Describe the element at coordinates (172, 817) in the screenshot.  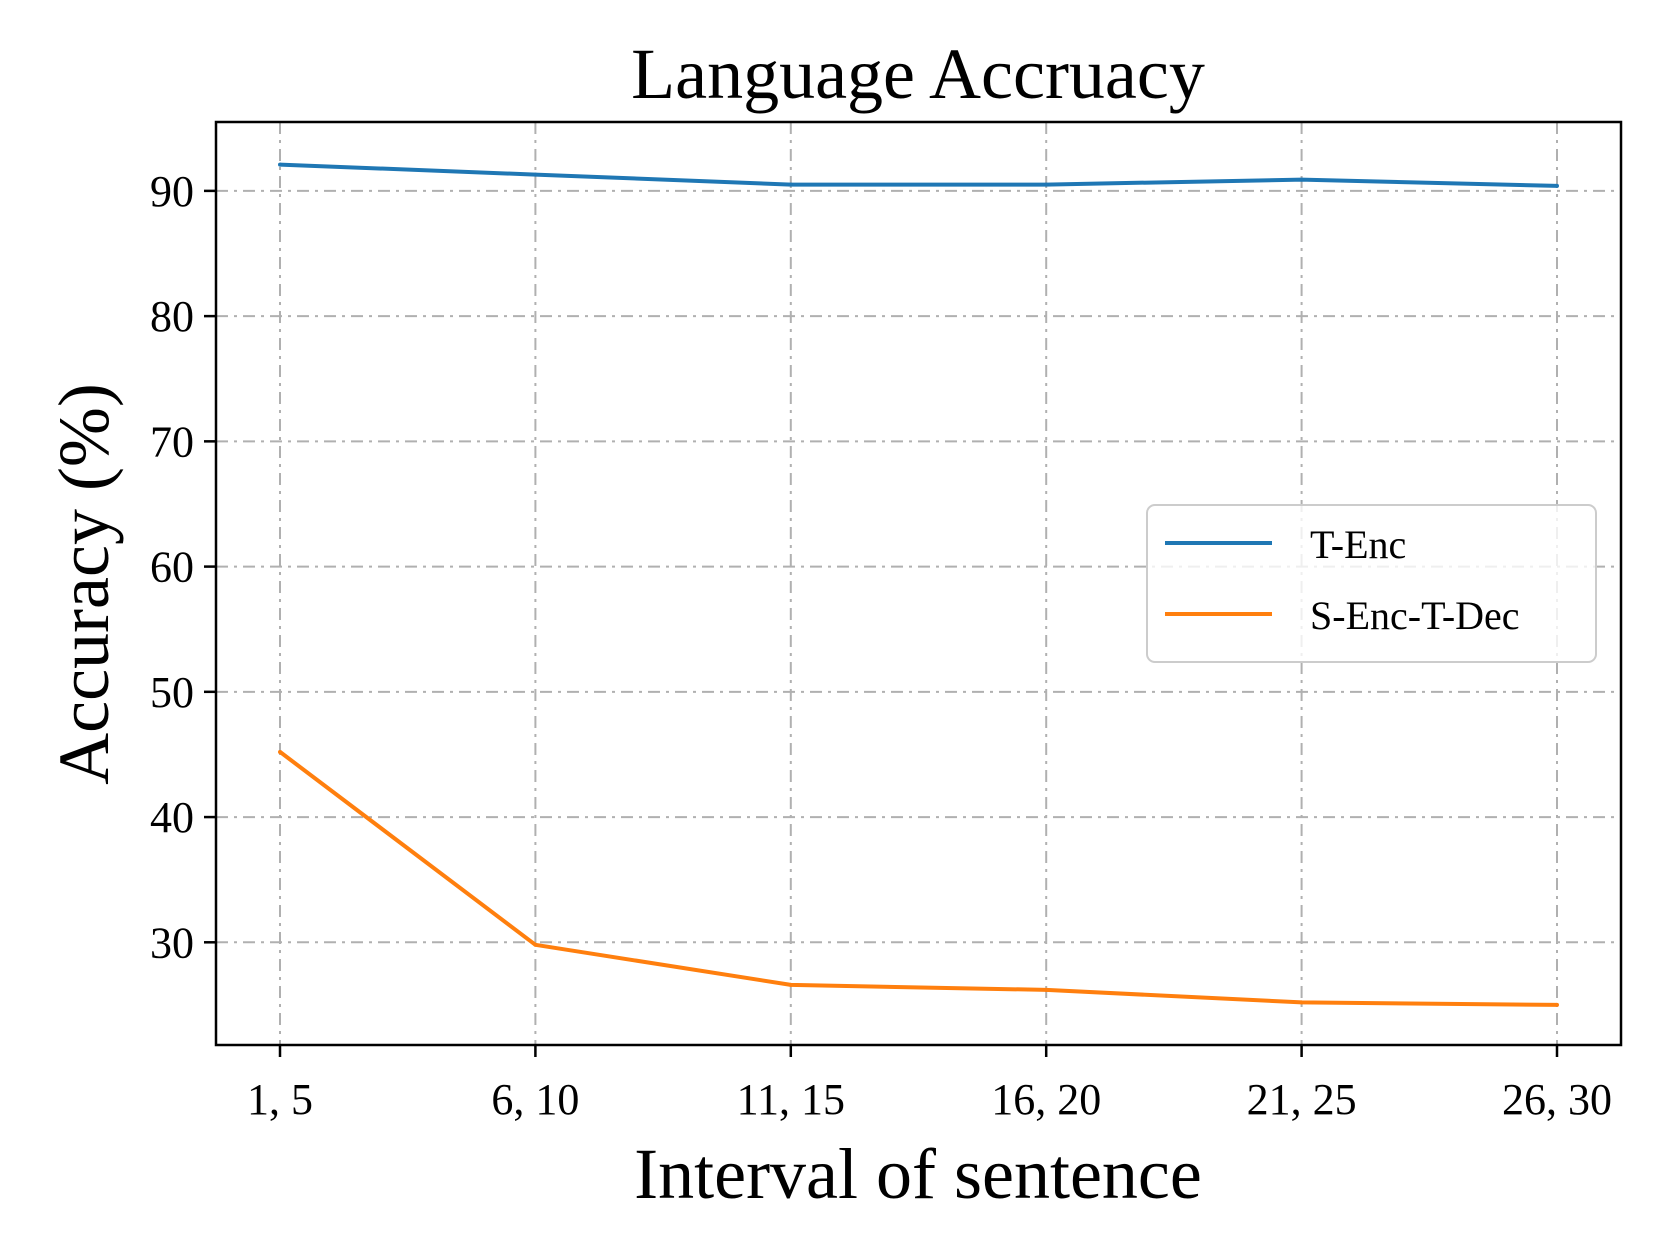
I see `y-tick-label-40: 40` at that location.